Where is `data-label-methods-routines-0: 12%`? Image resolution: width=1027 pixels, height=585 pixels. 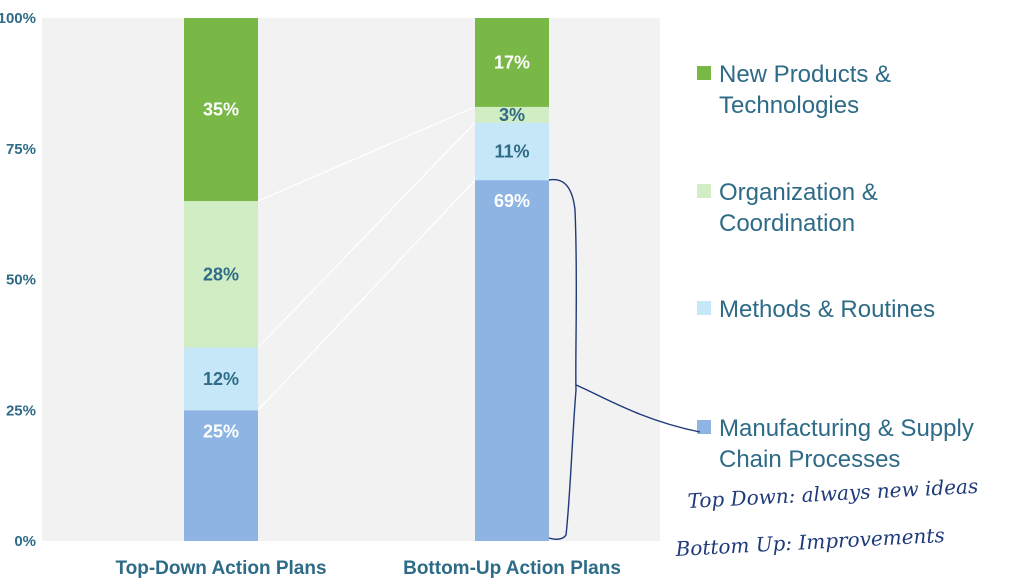
data-label-methods-routines-0: 12% is located at coordinates (221, 379).